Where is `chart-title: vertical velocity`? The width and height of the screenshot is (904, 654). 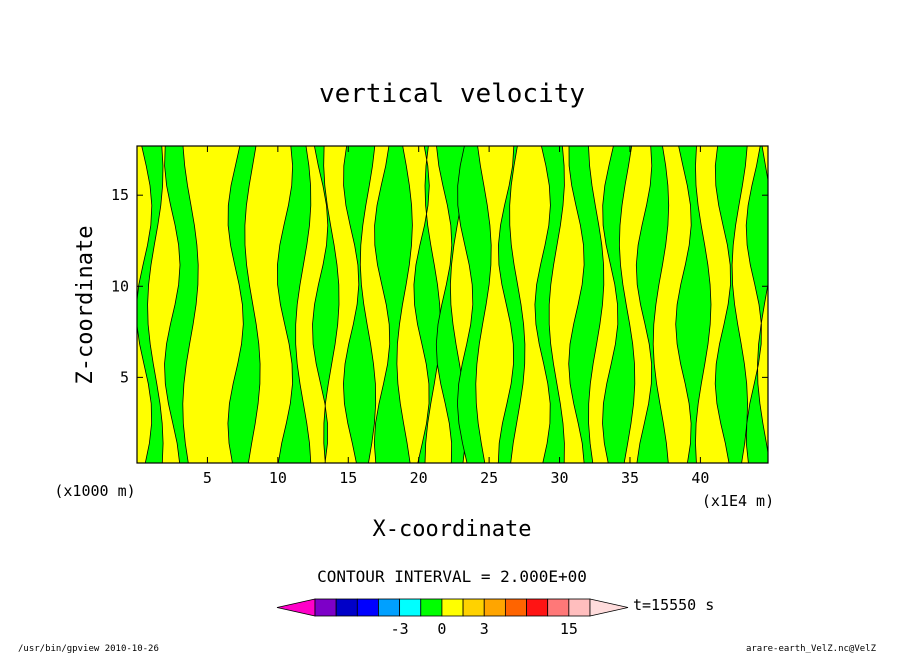 chart-title: vertical velocity is located at coordinates (452, 94).